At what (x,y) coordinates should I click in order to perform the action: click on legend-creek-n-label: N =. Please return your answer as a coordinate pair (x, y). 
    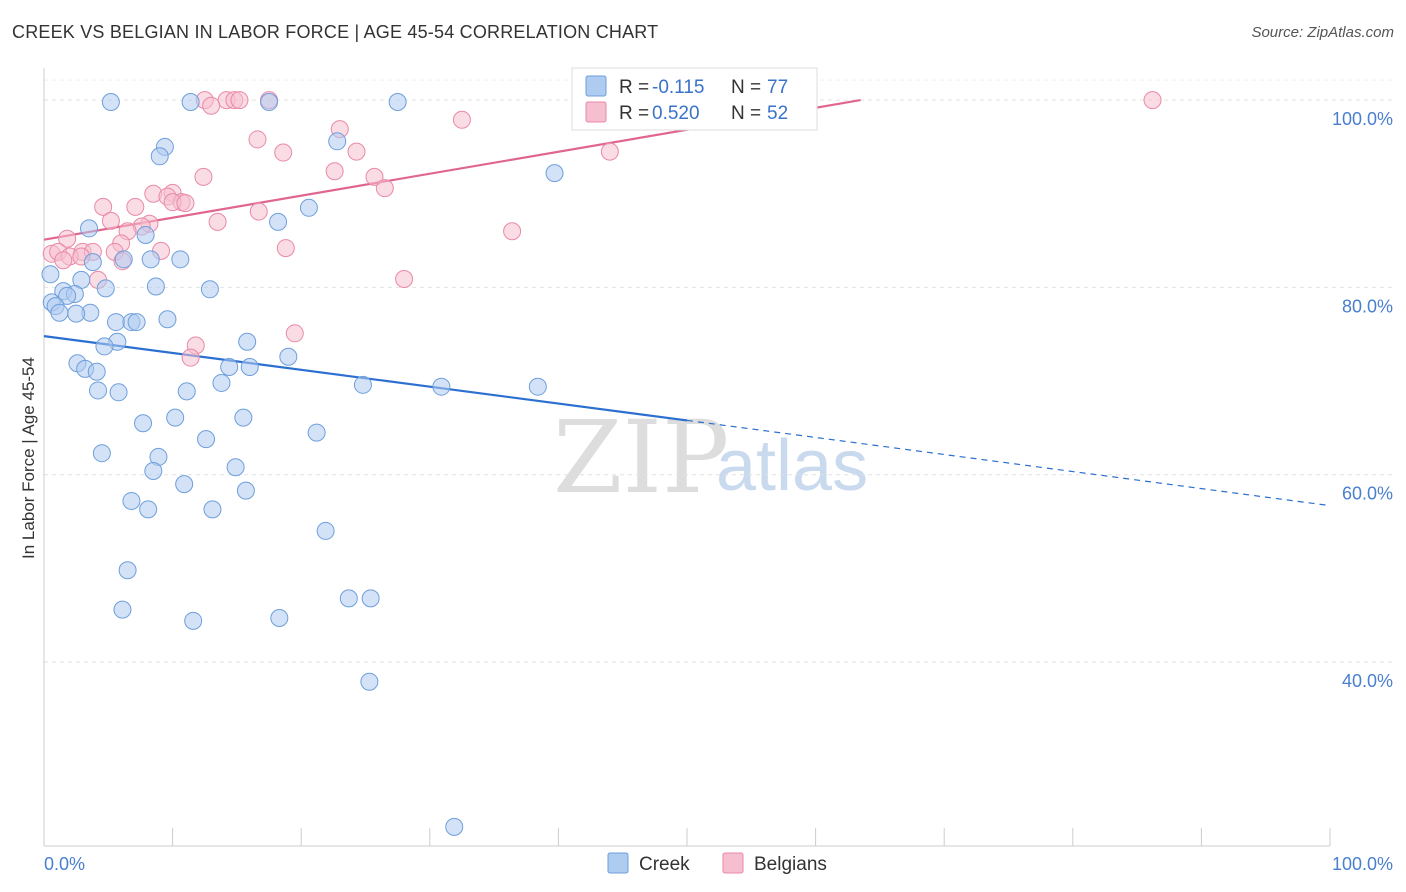
    Looking at the image, I should click on (746, 87).